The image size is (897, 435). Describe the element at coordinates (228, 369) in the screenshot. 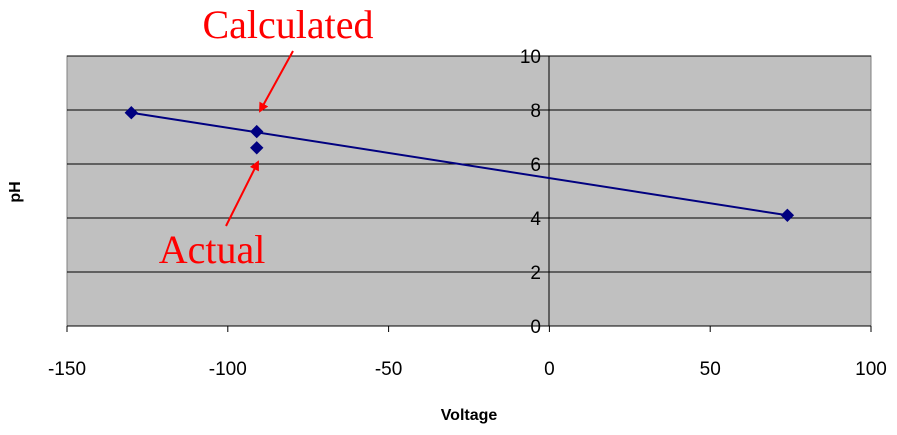

I see `x-tick-label: -100` at that location.